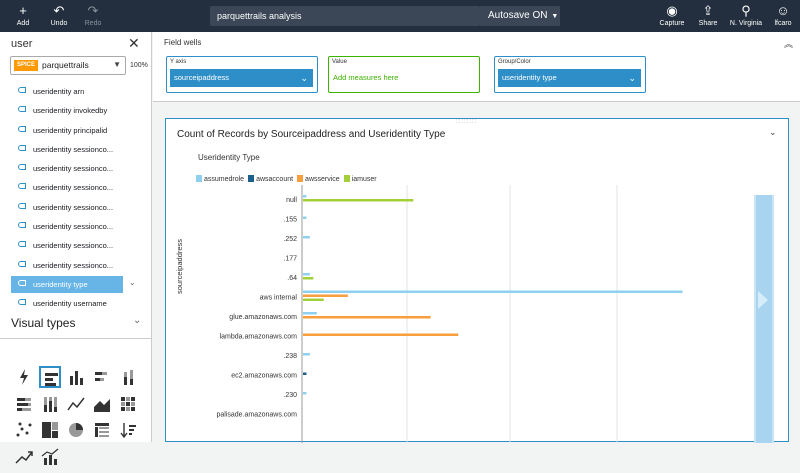  What do you see at coordinates (339, 62) in the screenshot?
I see `value-well-label: Value` at bounding box center [339, 62].